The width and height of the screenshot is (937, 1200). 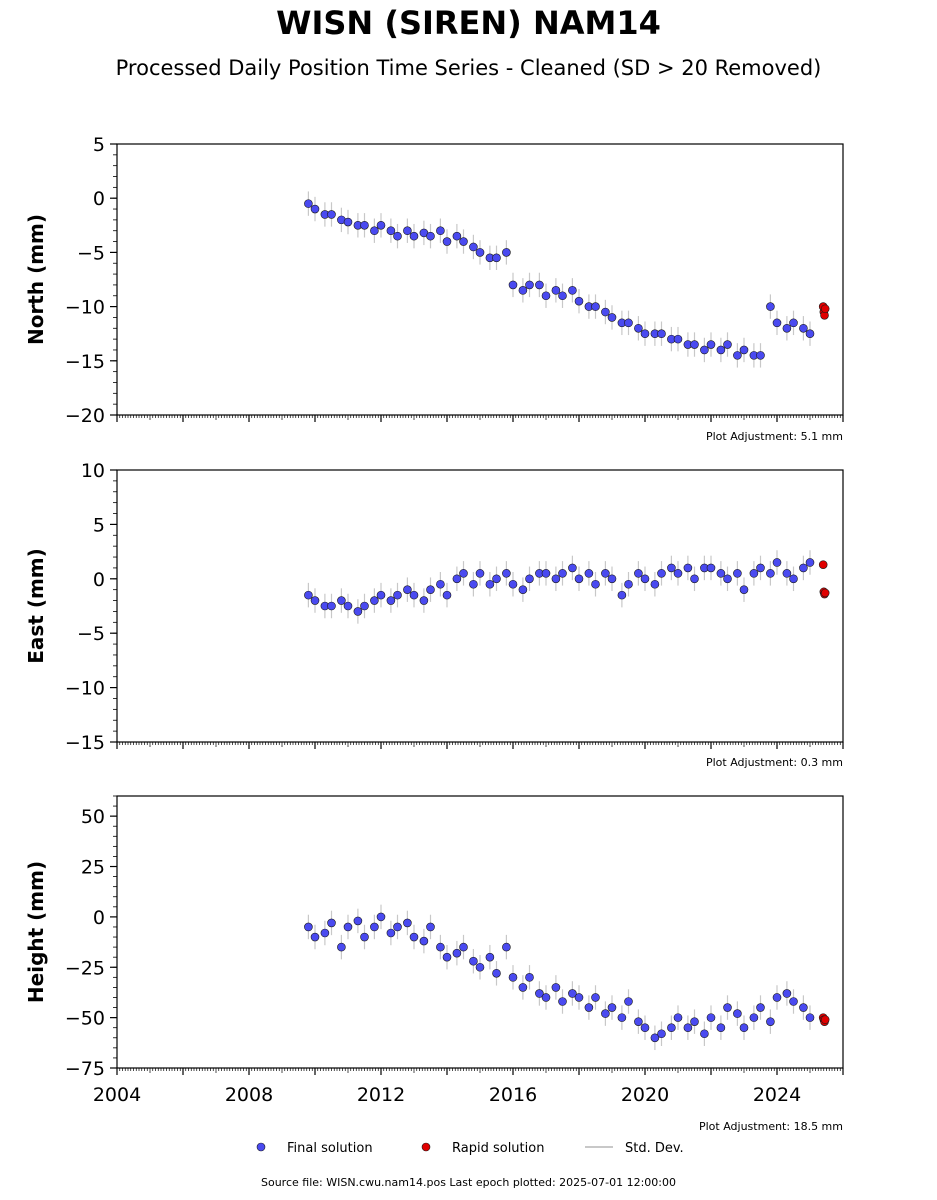 What do you see at coordinates (99, 580) in the screenshot?
I see `east-ytick-label: 0` at bounding box center [99, 580].